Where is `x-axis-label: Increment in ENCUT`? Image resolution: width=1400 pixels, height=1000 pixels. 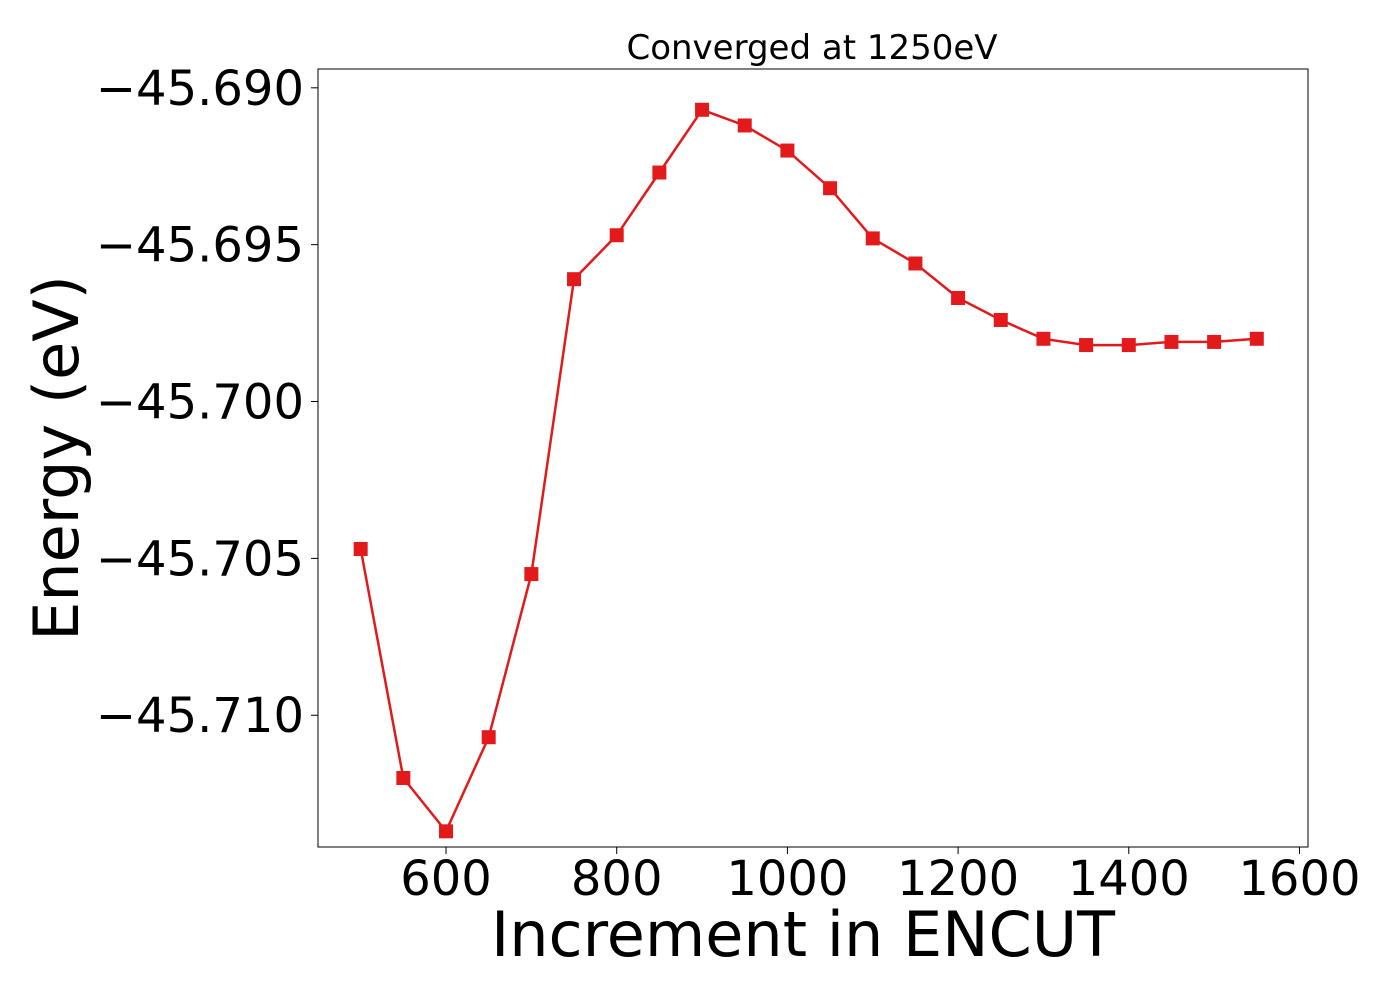 x-axis-label: Increment in ENCUT is located at coordinates (803, 934).